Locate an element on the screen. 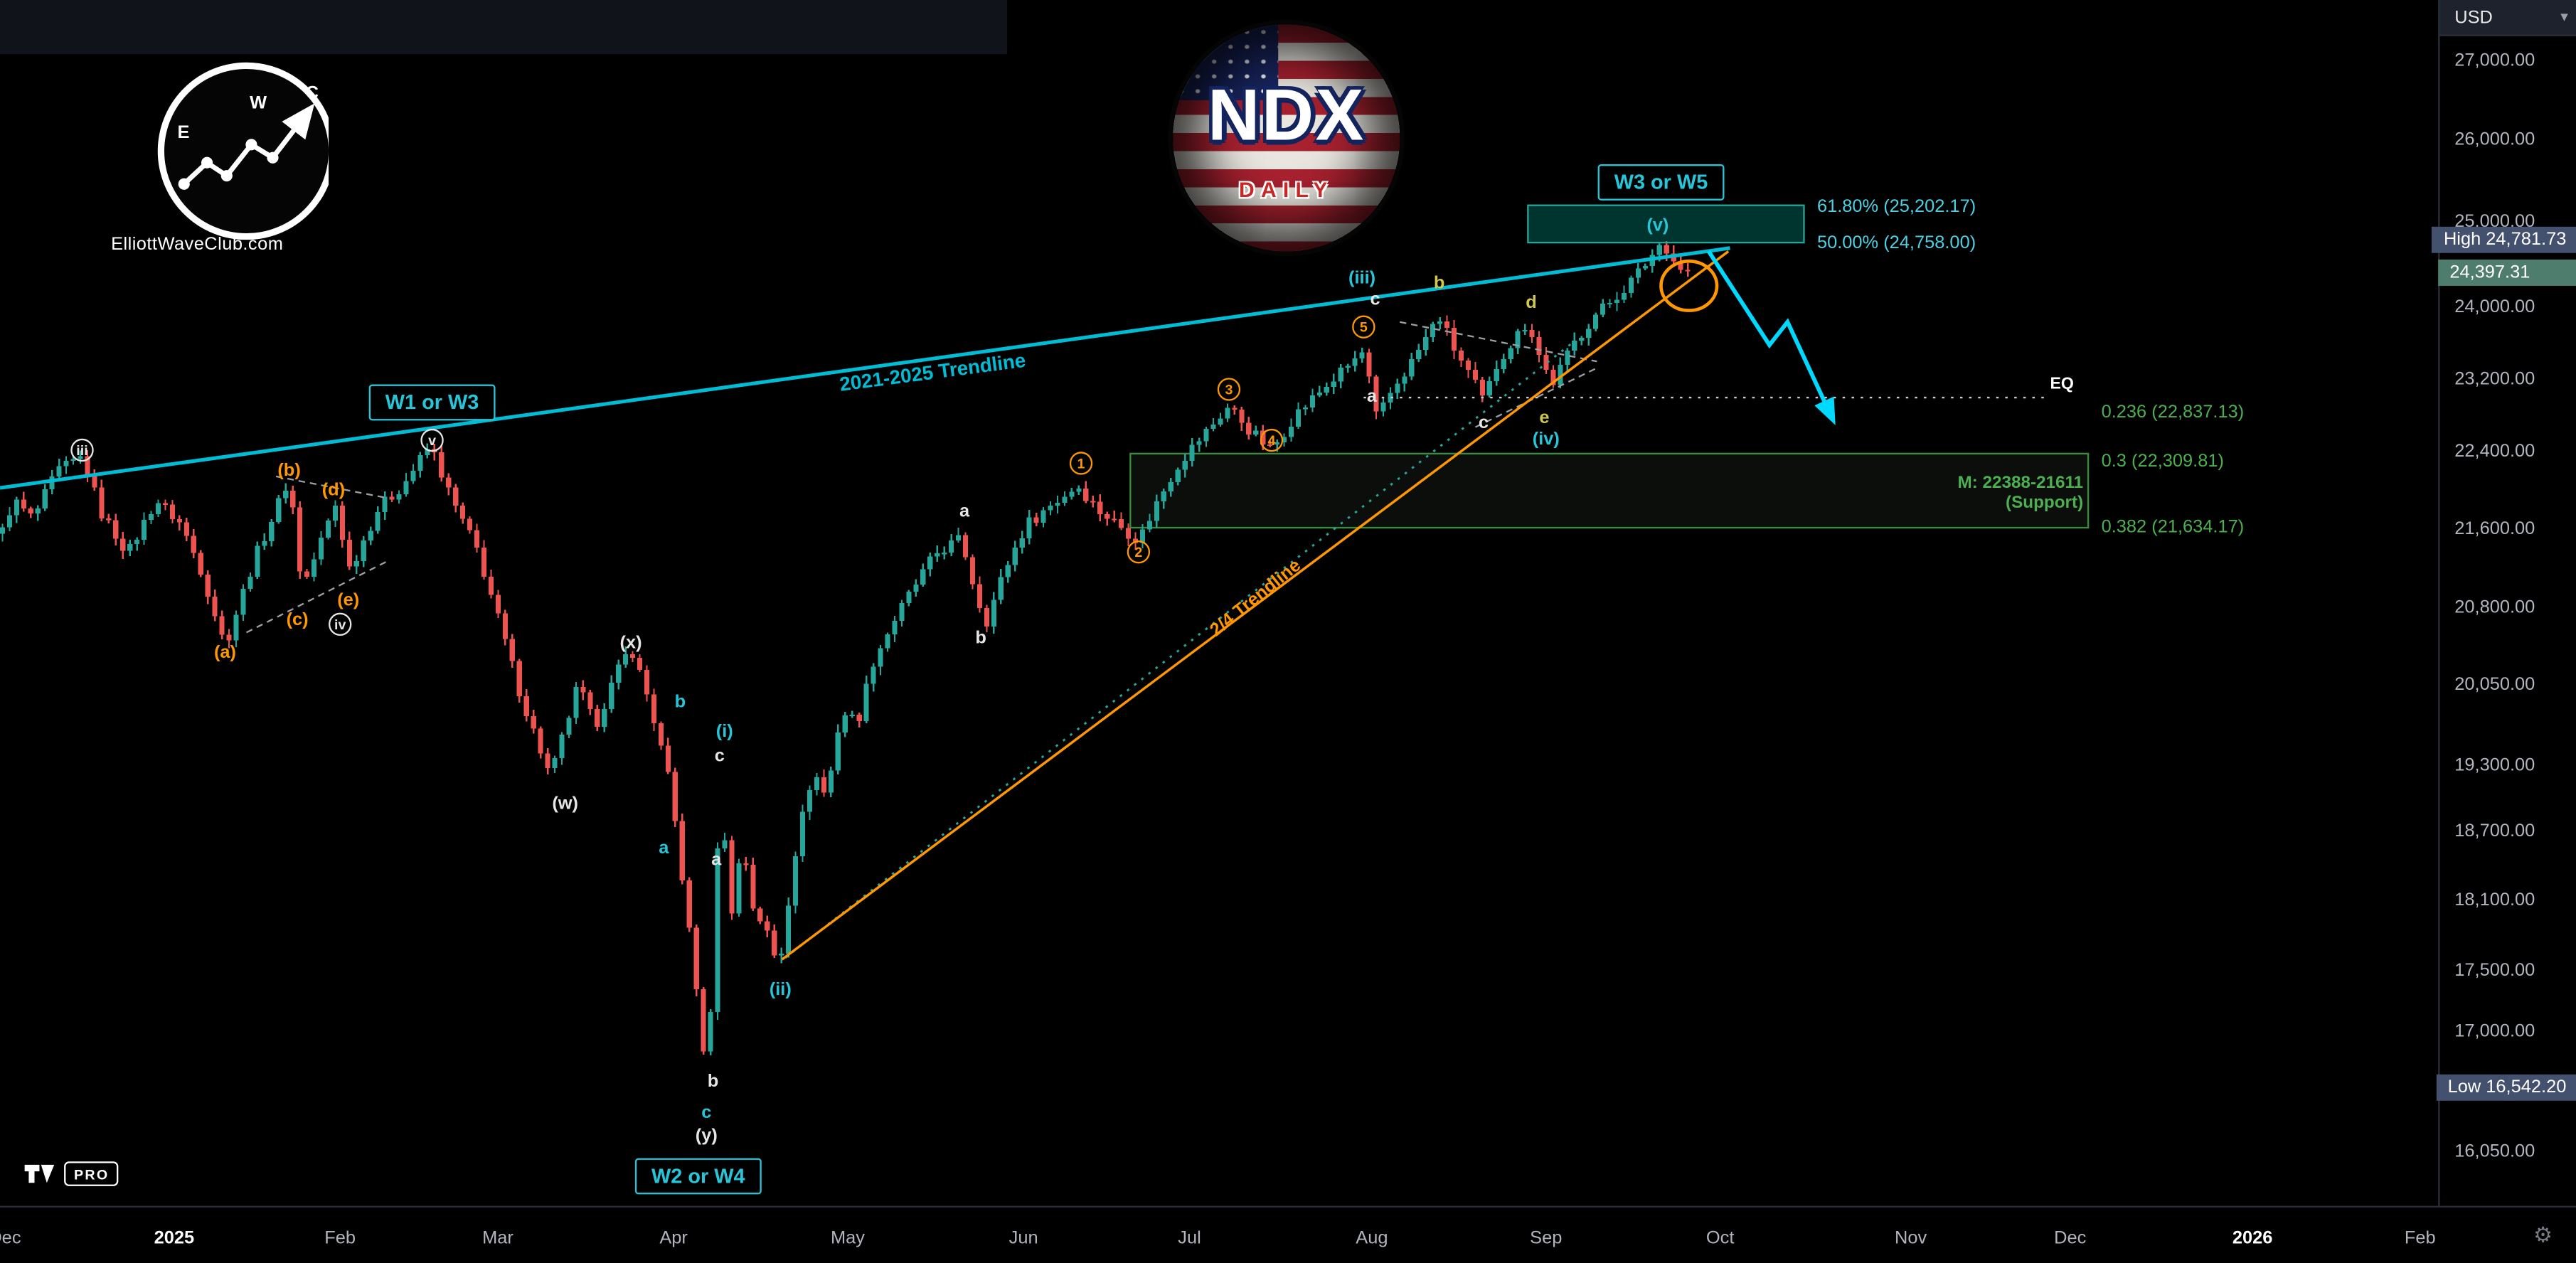 The image size is (2576, 1263). price-tick: 24,000.00 is located at coordinates (2494, 307).